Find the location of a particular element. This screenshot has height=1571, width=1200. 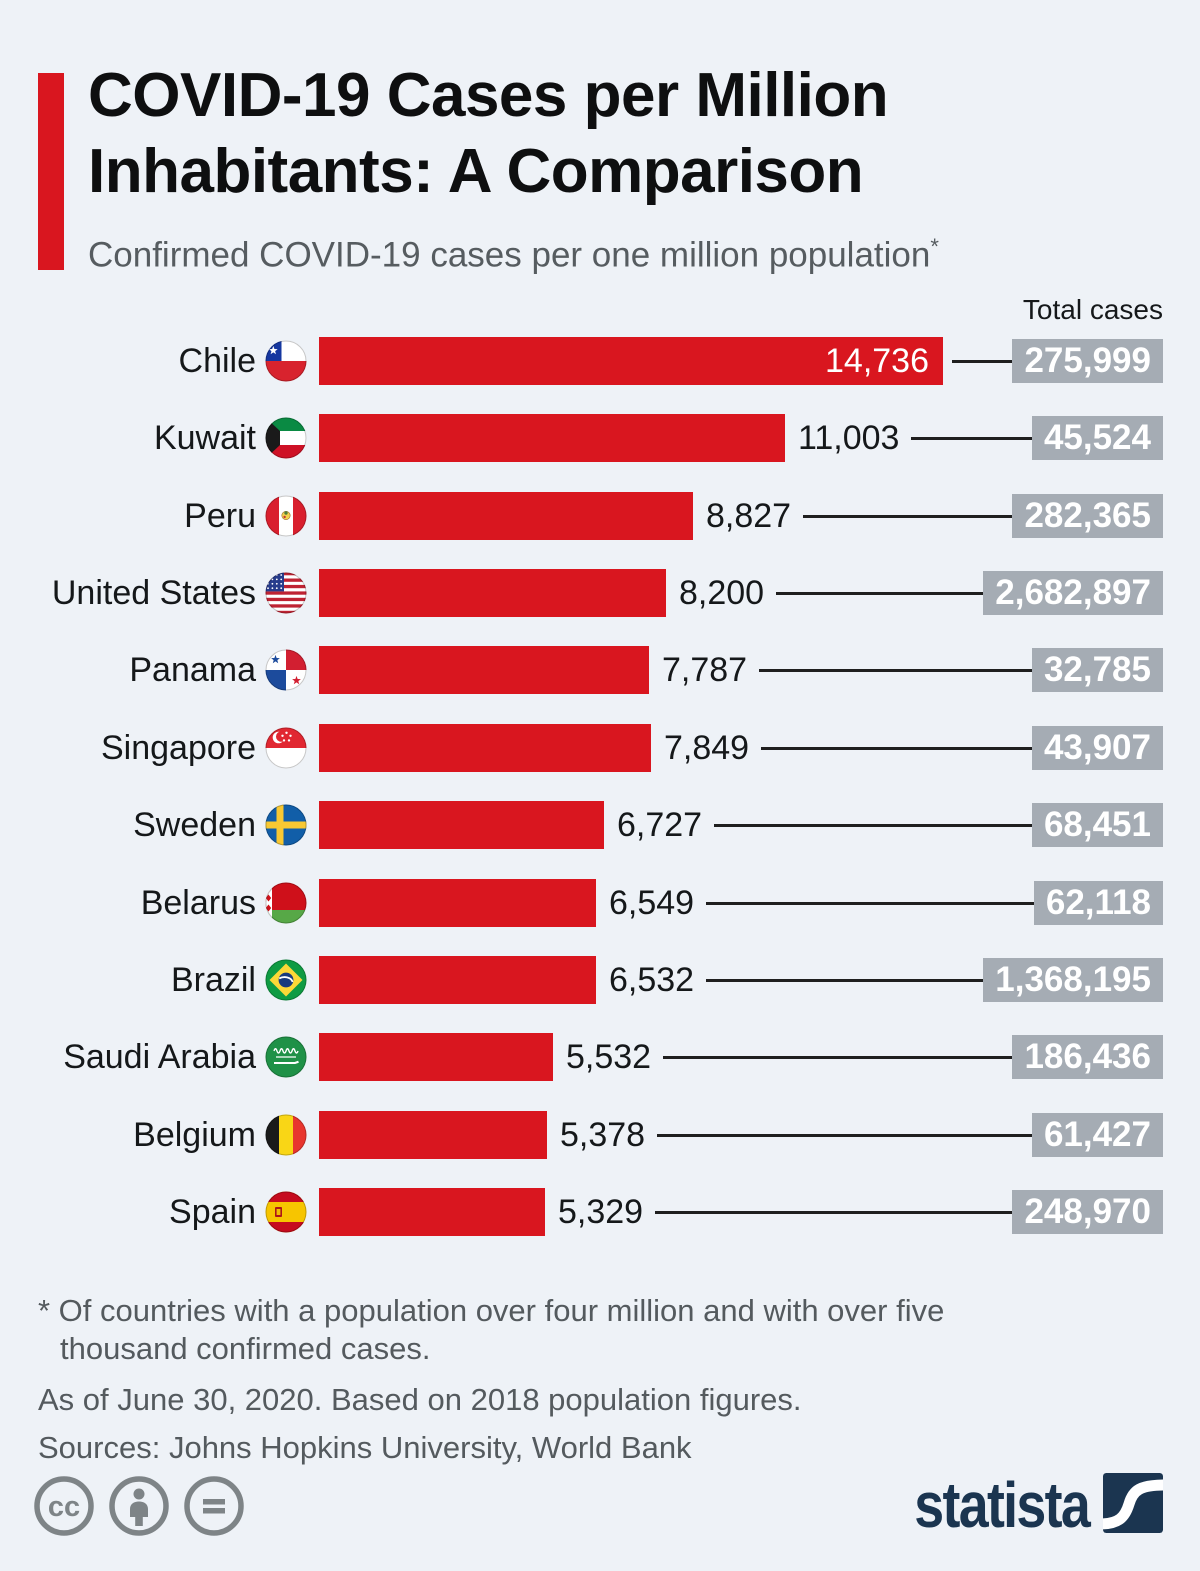

bar-united-states is located at coordinates (492, 593).